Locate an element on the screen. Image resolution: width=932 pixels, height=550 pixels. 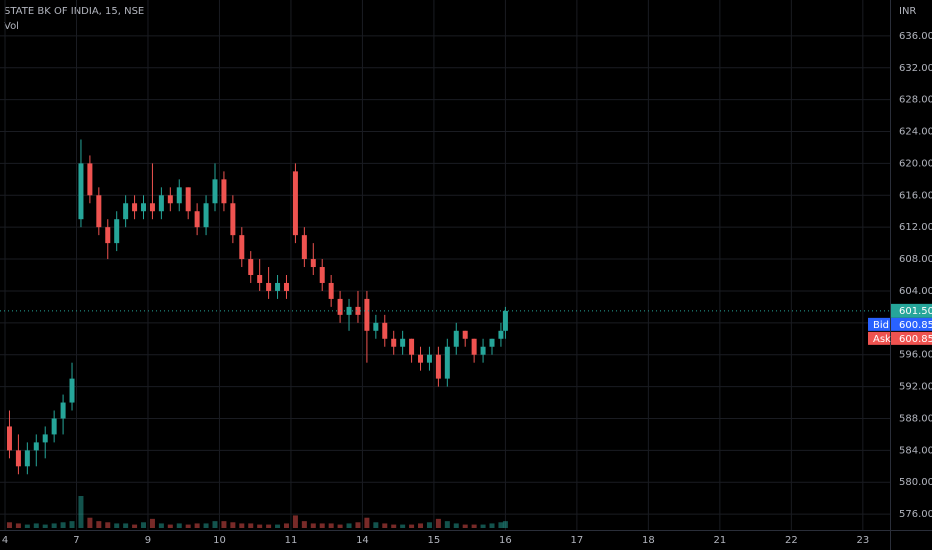
y-tick-label: 636.00 is located at coordinates (915, 36).